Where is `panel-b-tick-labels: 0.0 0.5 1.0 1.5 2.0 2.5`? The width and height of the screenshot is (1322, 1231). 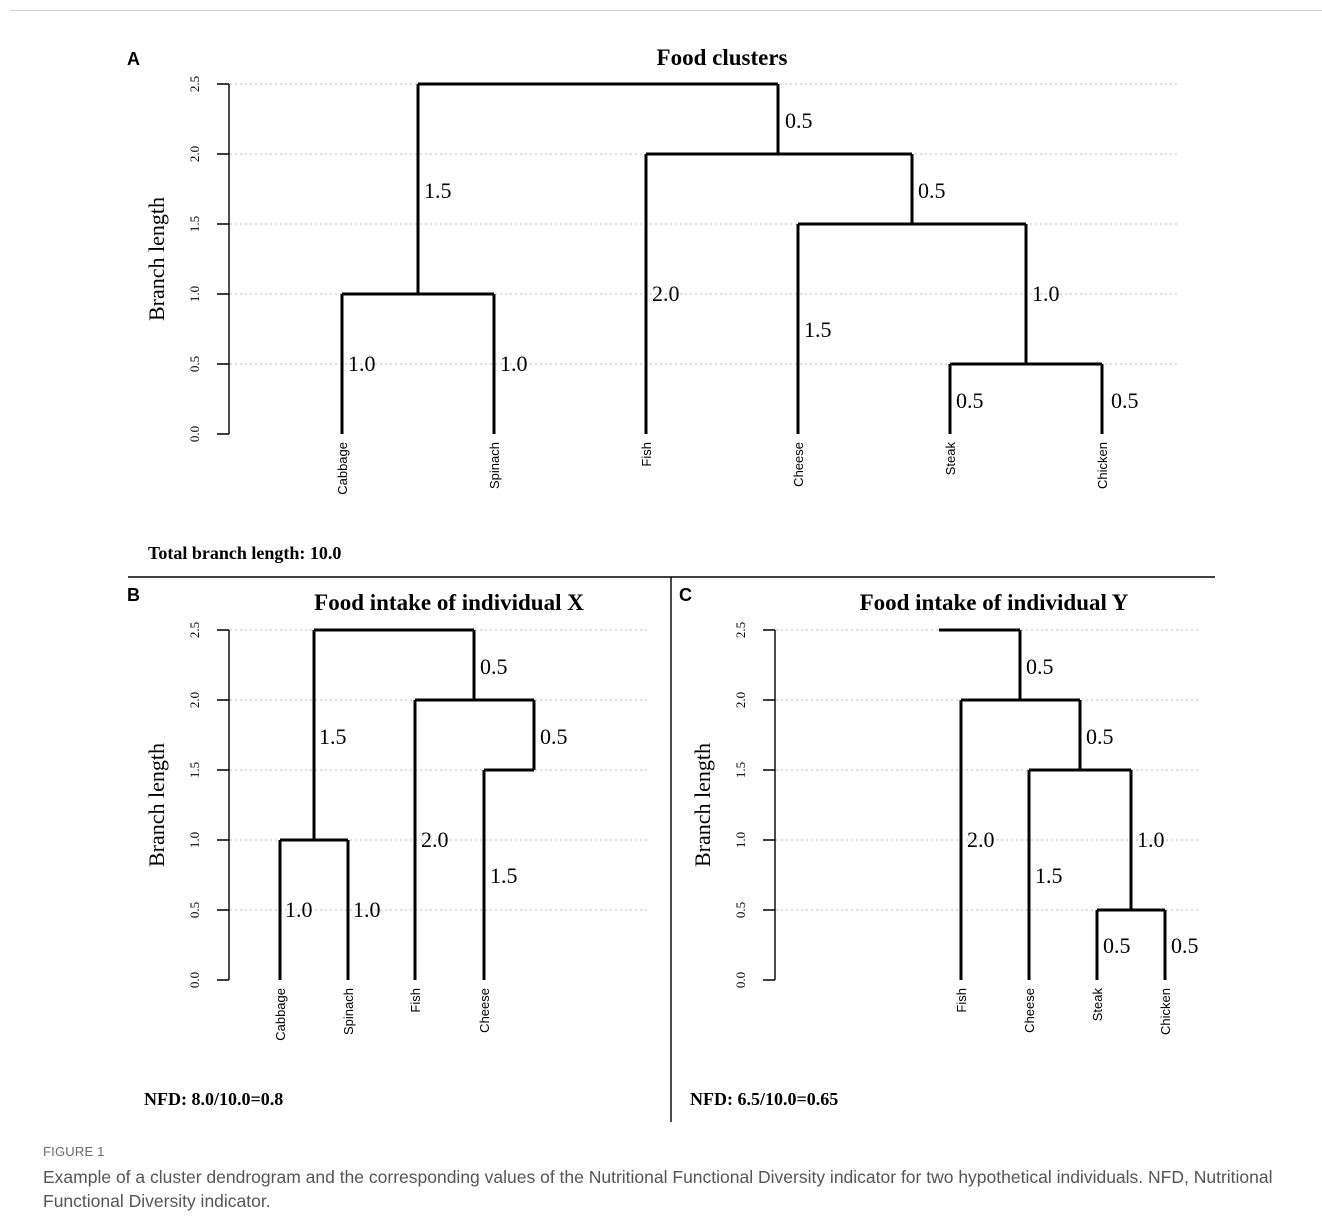 panel-b-tick-labels: 0.0 0.5 1.0 1.5 2.0 2.5 is located at coordinates (194, 805).